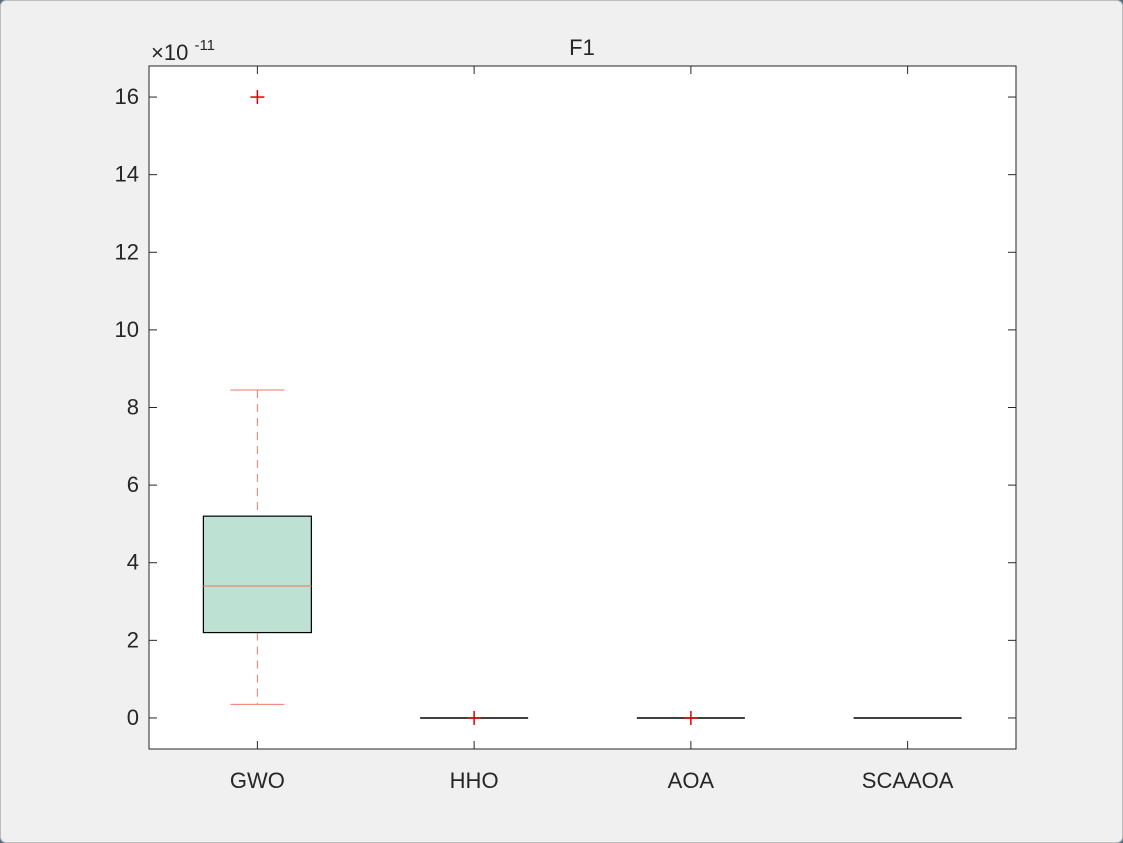  Describe the element at coordinates (127, 329) in the screenshot. I see `y-tick-label: 10` at that location.